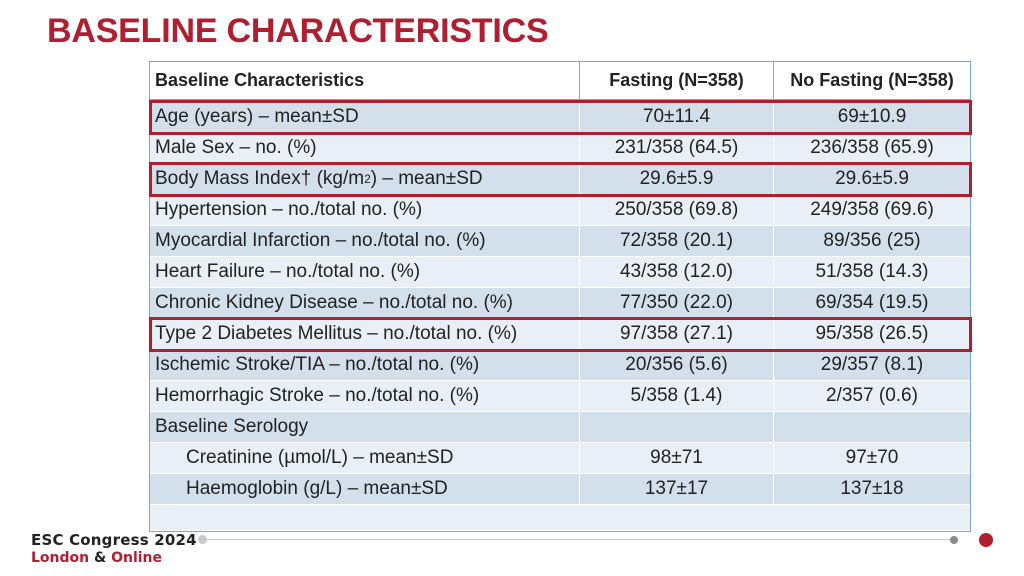  I want to click on row-fasting-value: 77/350 (22.0), so click(677, 303).